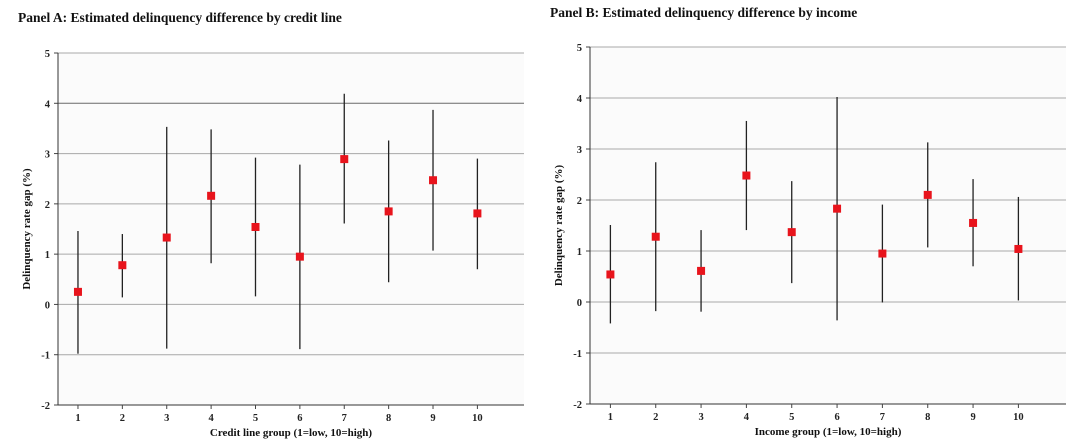 Image resolution: width=1080 pixels, height=445 pixels. I want to click on panel-b-xtick-label: 9, so click(972, 417).